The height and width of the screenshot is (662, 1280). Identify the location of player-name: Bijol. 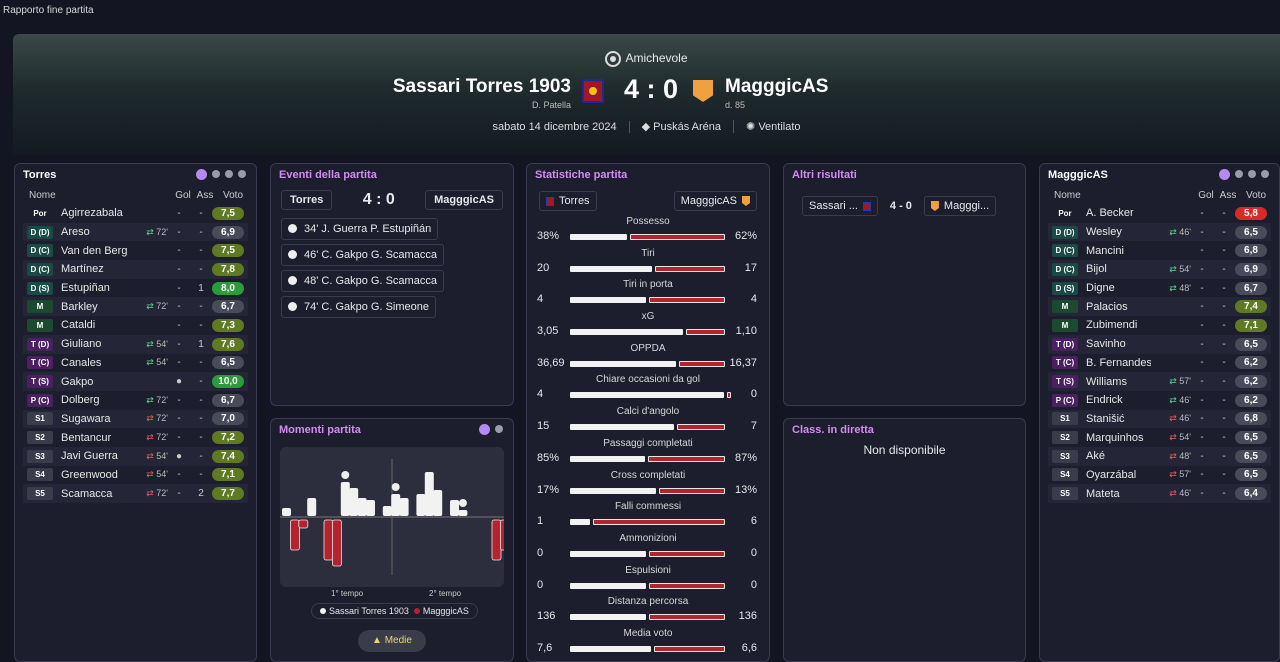
(1096, 269).